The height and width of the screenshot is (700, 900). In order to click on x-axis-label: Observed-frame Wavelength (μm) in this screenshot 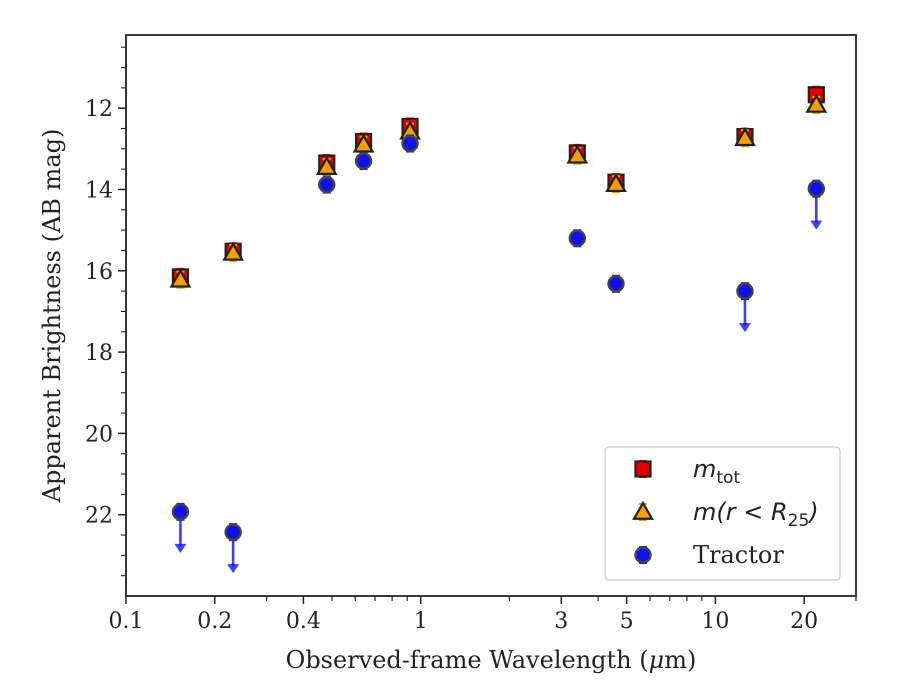, I will do `click(491, 660)`.